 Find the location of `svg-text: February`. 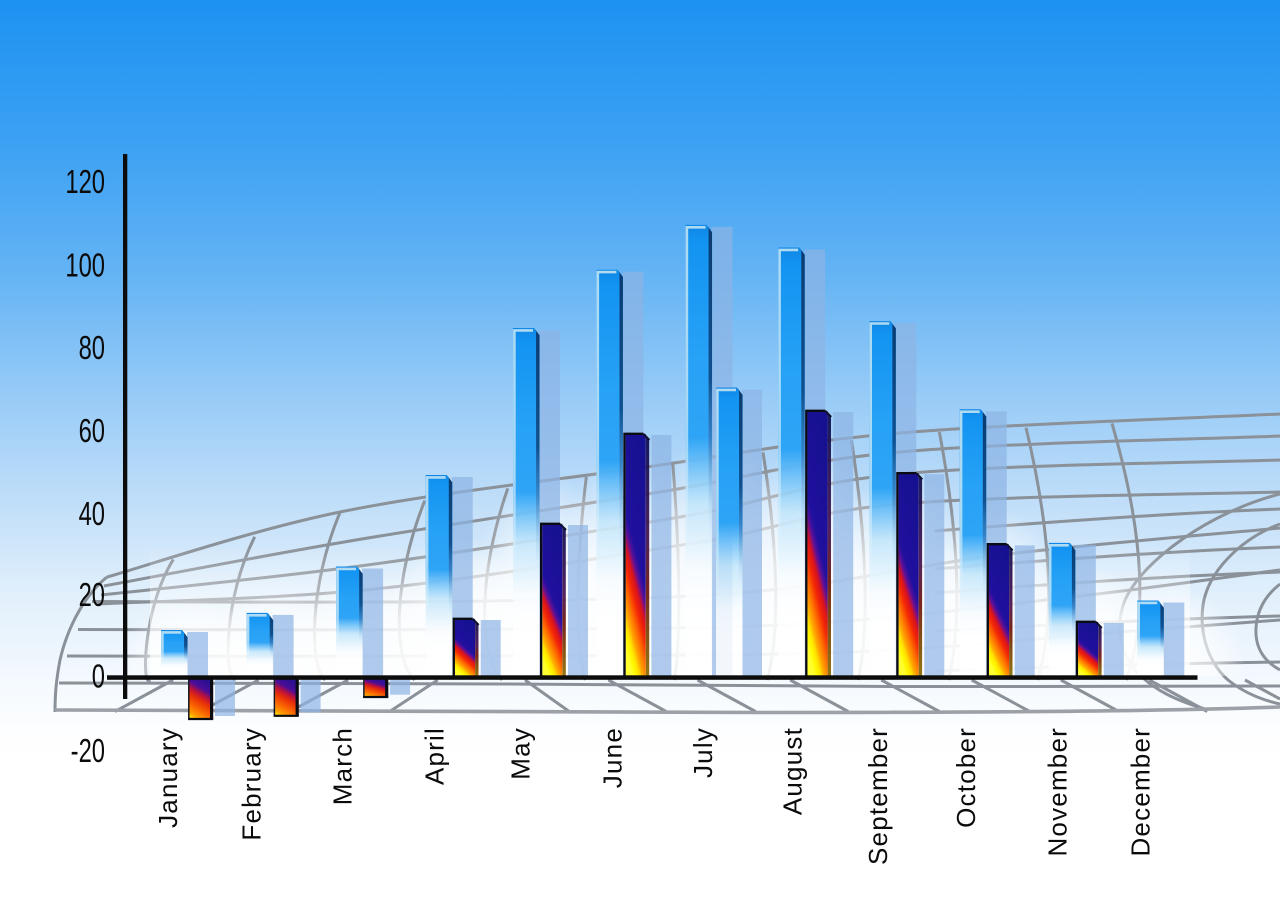

svg-text: February is located at coordinates (252, 784).